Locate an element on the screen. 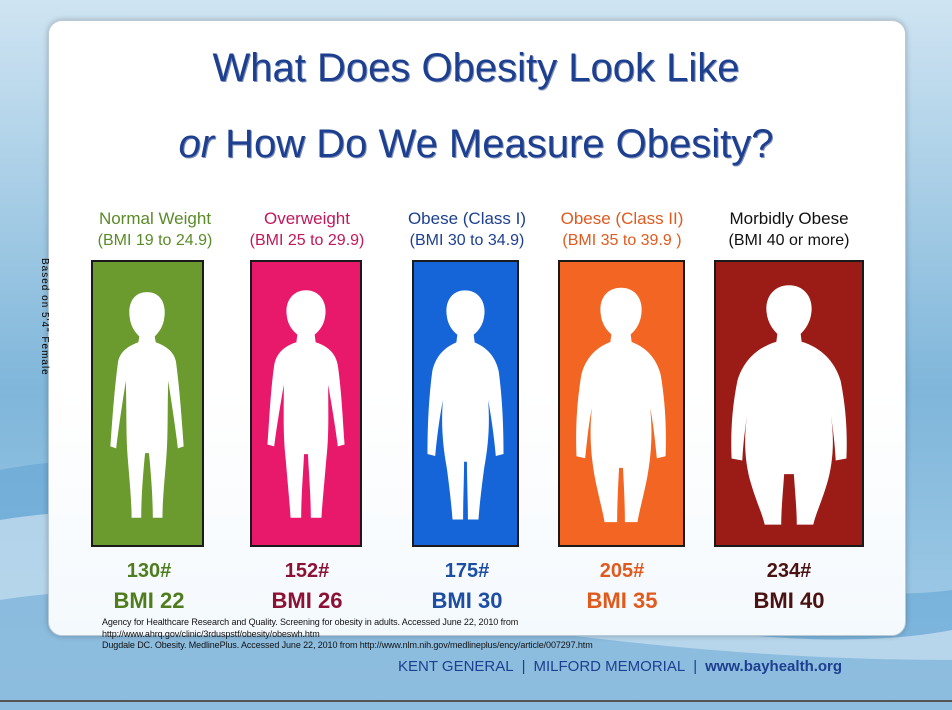 Image resolution: width=952 pixels, height=710 pixels. weight-label: 130# is located at coordinates (149, 571).